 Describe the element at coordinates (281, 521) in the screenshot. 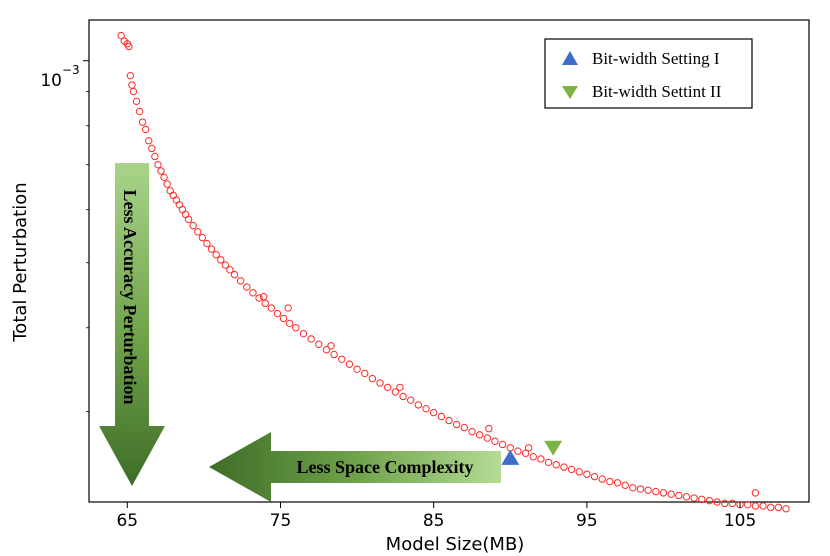

I see `x-tick-label: 75` at that location.